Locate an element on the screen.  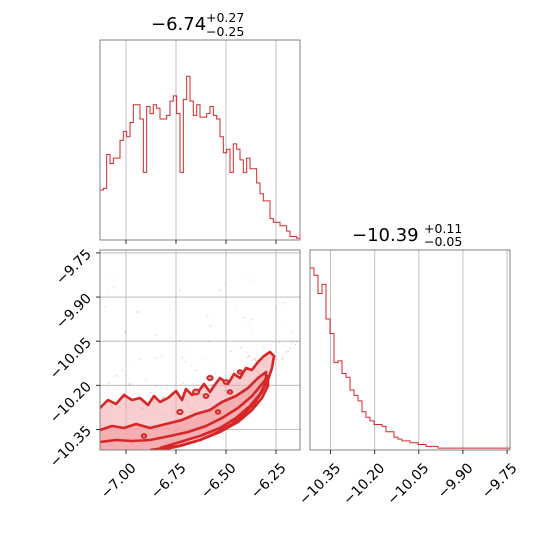
hist-x-panel is located at coordinates (200, 141).